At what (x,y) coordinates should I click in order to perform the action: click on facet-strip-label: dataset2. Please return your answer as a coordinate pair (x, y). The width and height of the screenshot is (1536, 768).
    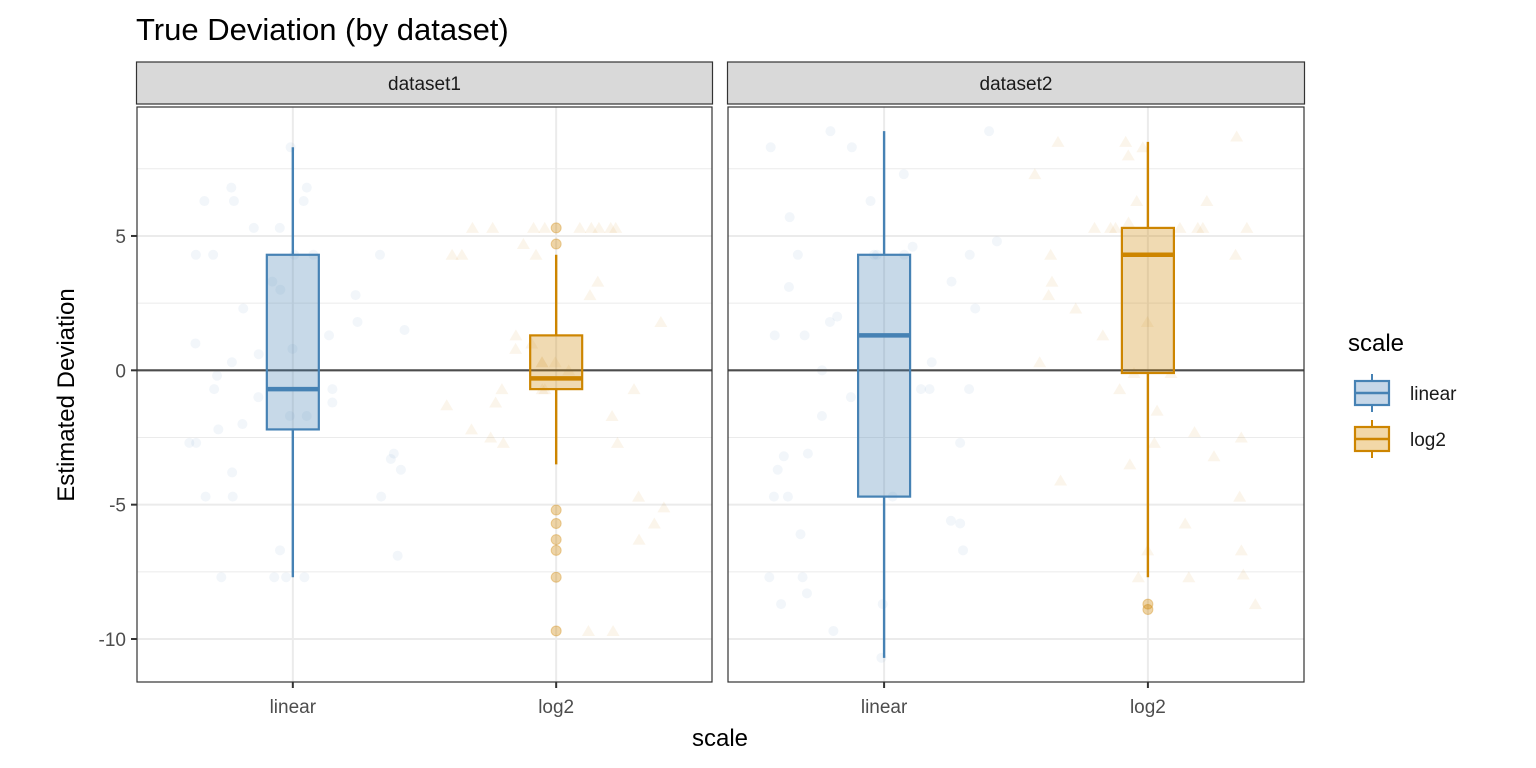
    Looking at the image, I should click on (1016, 84).